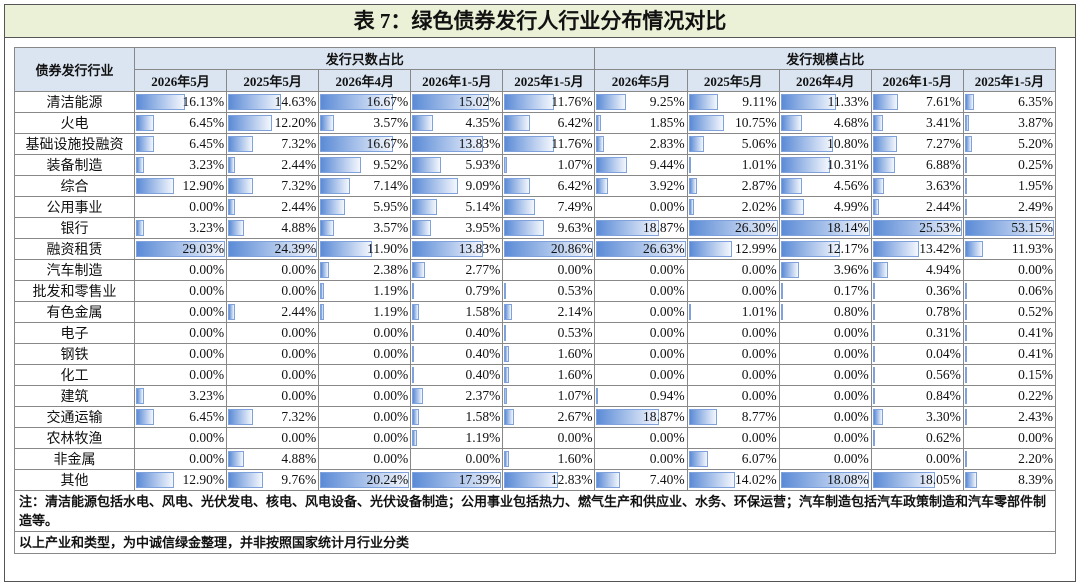 Image resolution: width=1080 pixels, height=587 pixels. I want to click on cell: 16.67%, so click(365, 102).